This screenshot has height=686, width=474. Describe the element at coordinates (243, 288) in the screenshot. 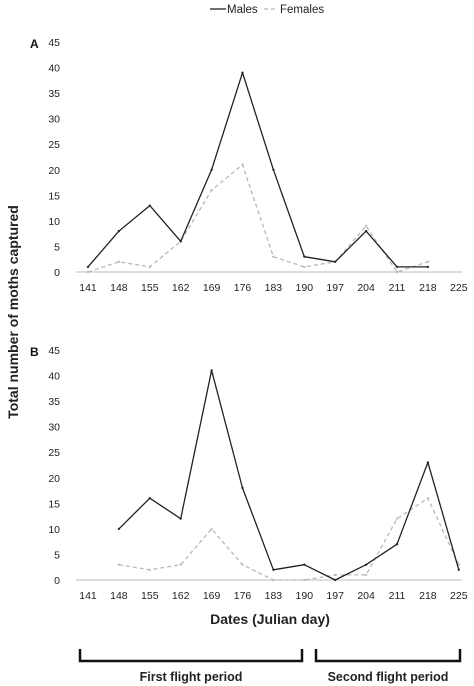

I see `panel-a-x-tick-176: 176` at that location.